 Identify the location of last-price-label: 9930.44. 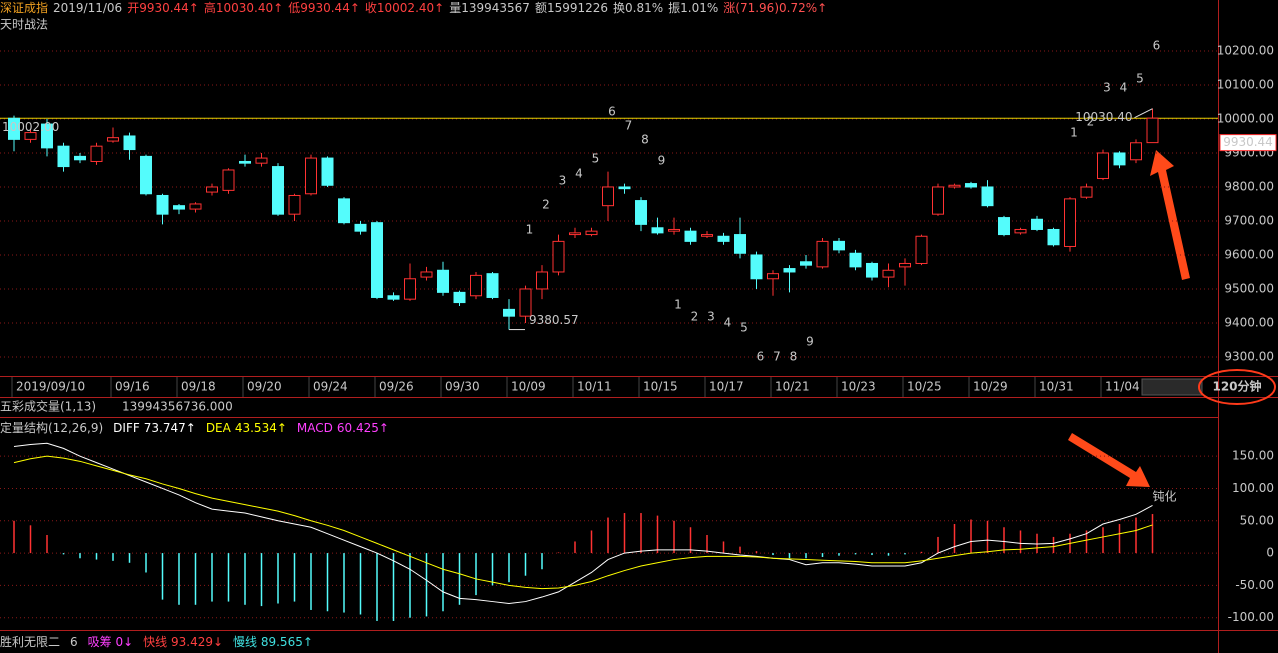
(1248, 142).